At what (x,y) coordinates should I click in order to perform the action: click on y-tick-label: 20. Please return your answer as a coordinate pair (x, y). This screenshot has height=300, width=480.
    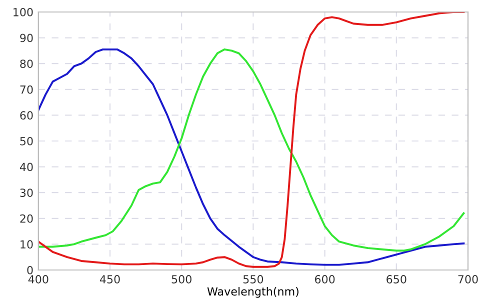
    Looking at the image, I should click on (26, 218).